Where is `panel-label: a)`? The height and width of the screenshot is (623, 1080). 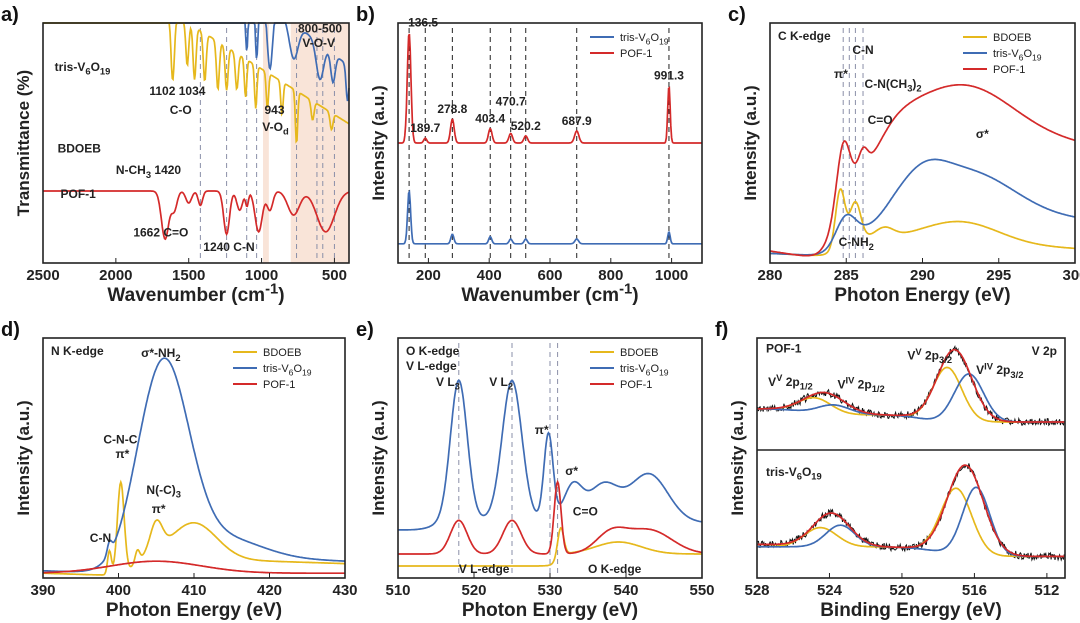 panel-label: a) is located at coordinates (10, 15).